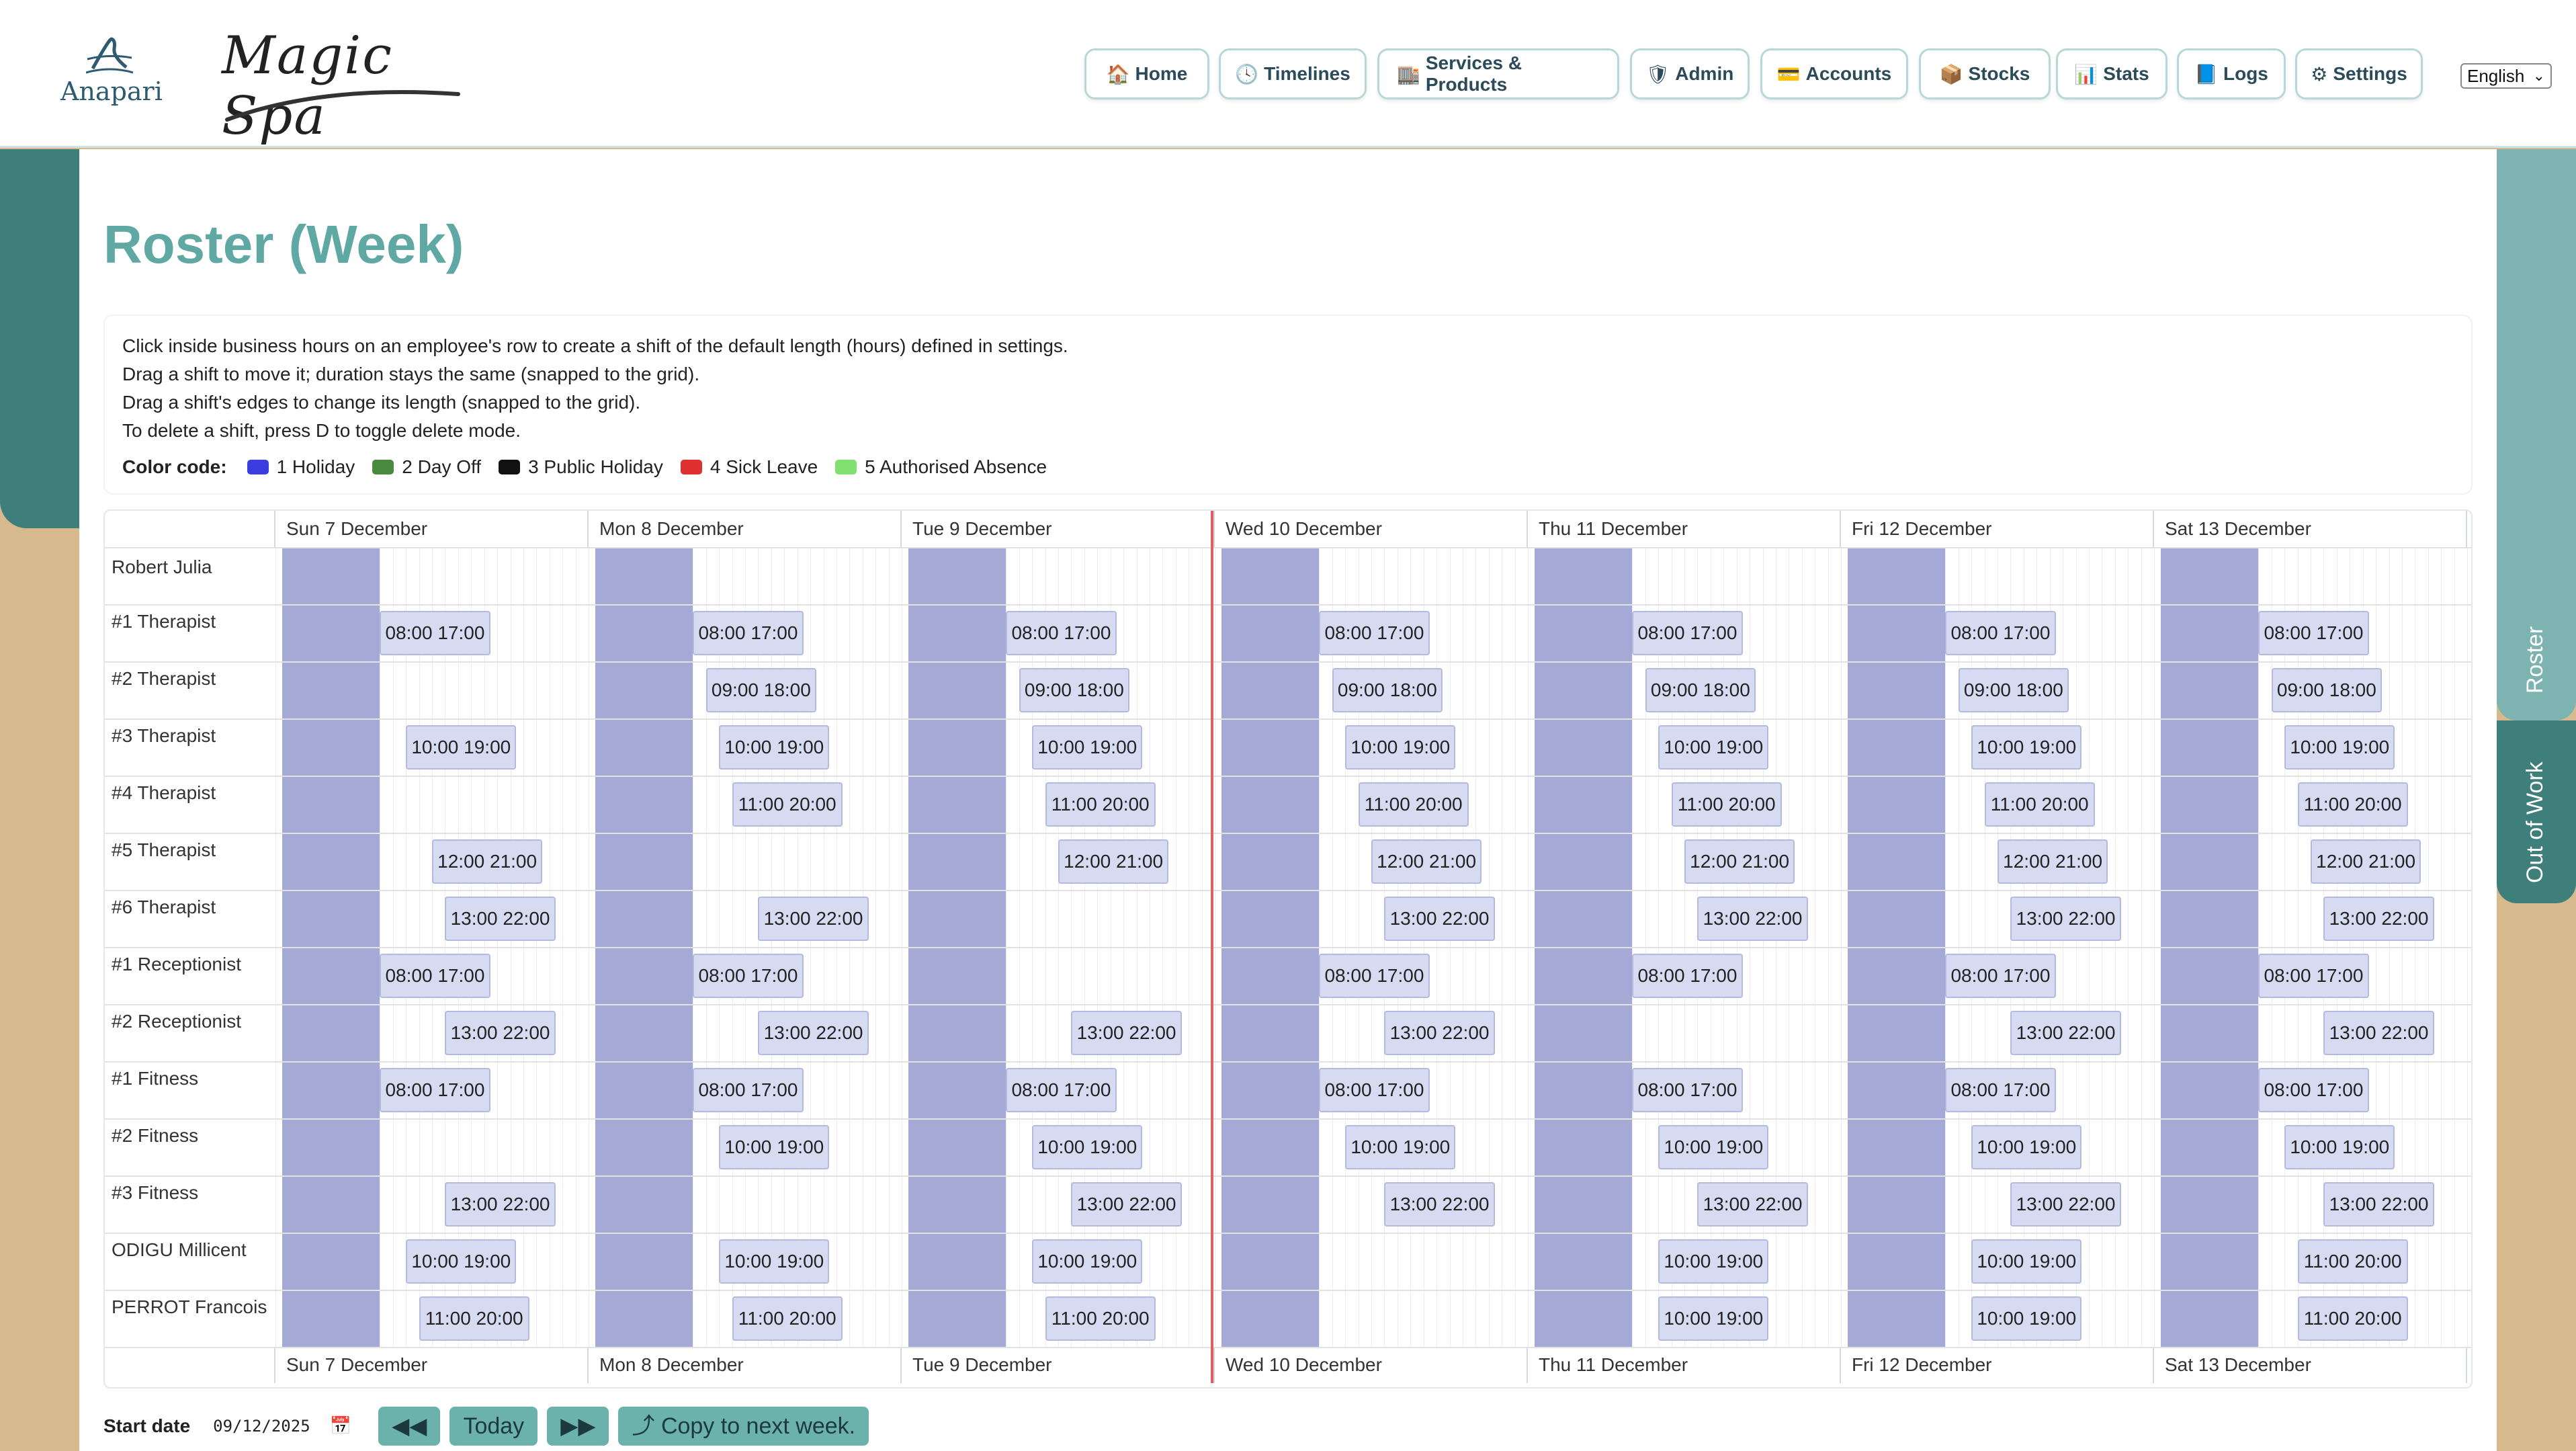 The width and height of the screenshot is (2576, 1451). What do you see at coordinates (2536, 811) in the screenshot?
I see `side-tab-out-of-work: Out of Work` at bounding box center [2536, 811].